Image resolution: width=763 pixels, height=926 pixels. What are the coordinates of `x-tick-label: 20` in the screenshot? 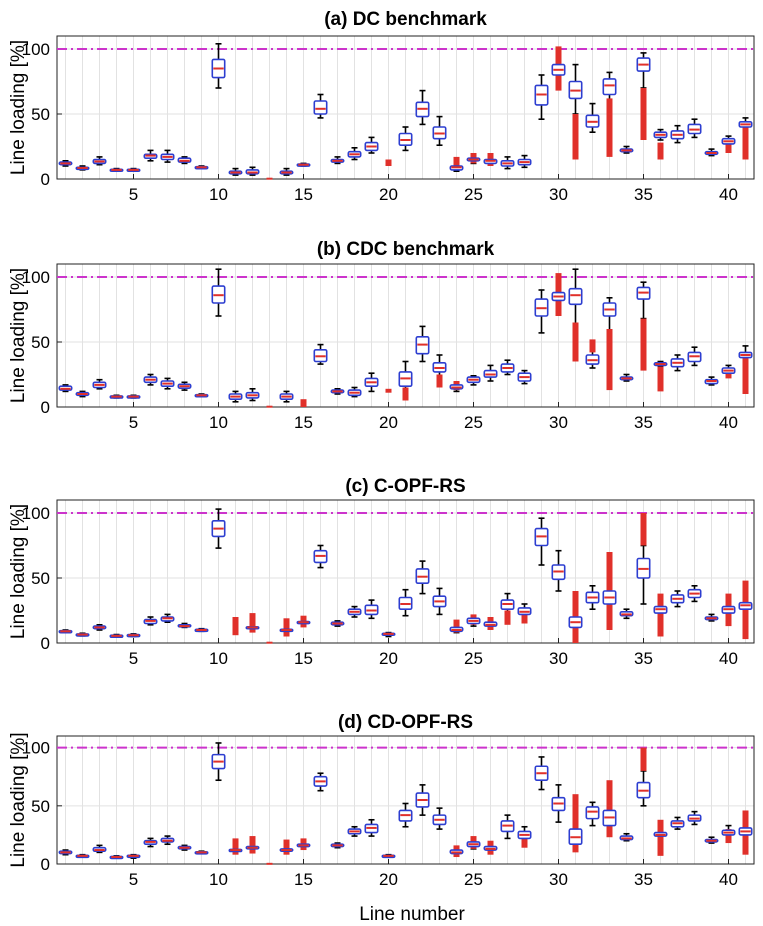 It's located at (388, 194).